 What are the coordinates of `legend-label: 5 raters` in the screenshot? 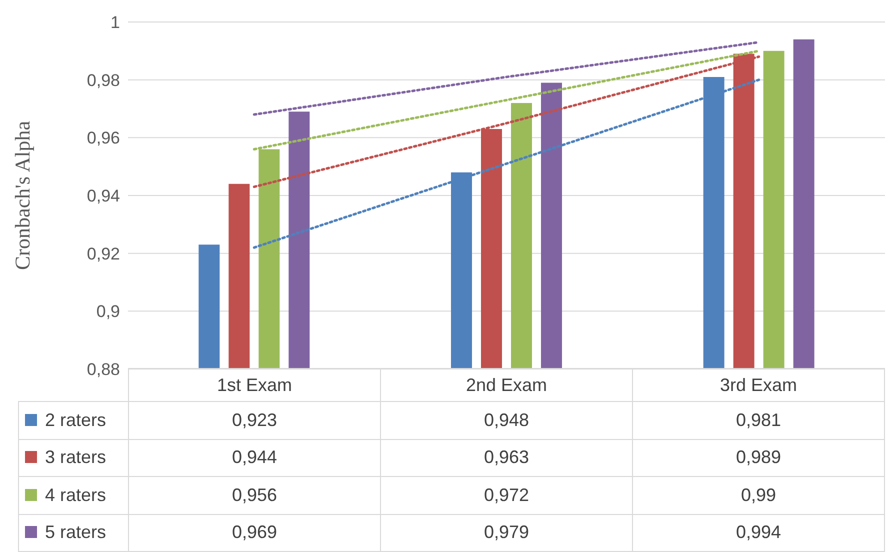 It's located at (73, 533).